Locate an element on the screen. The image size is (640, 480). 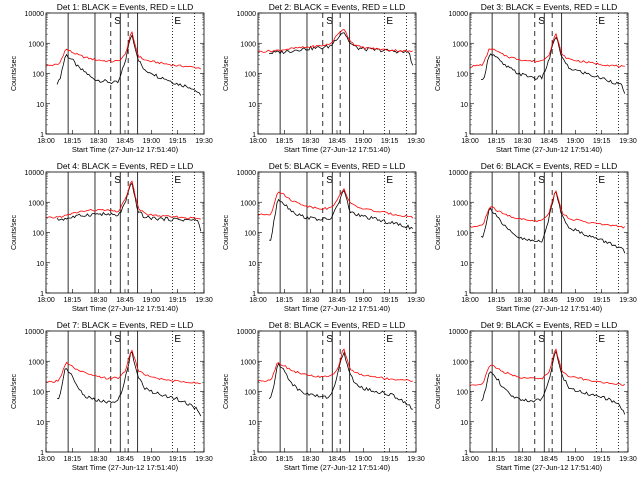
chart-title: Det 1: BLACK = Events, RED = LLD is located at coordinates (125, 7).